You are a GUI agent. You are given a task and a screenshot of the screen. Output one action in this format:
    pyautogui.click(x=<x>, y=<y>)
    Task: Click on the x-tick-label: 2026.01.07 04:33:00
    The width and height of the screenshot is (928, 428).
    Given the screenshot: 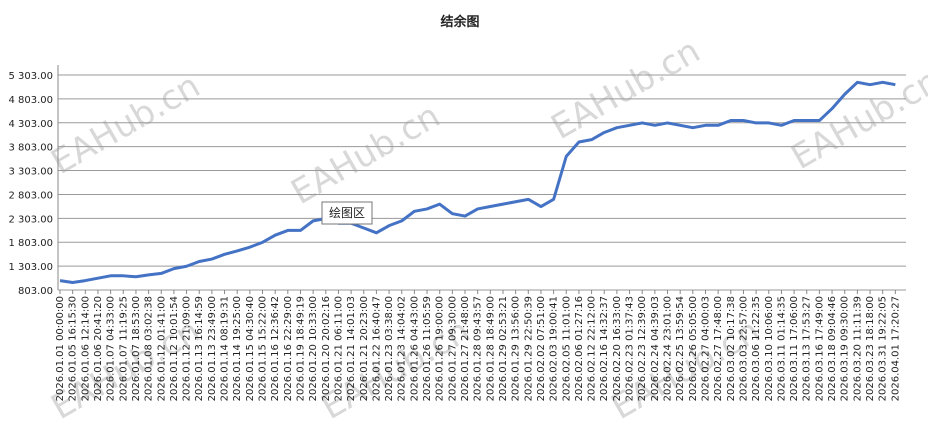 What is the action you would take?
    pyautogui.click(x=111, y=348)
    